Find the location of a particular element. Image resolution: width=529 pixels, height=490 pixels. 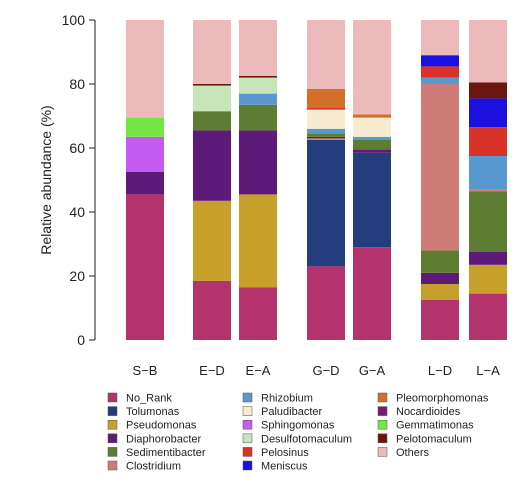

bar-segment-L−A-No_Rank is located at coordinates (488, 316).